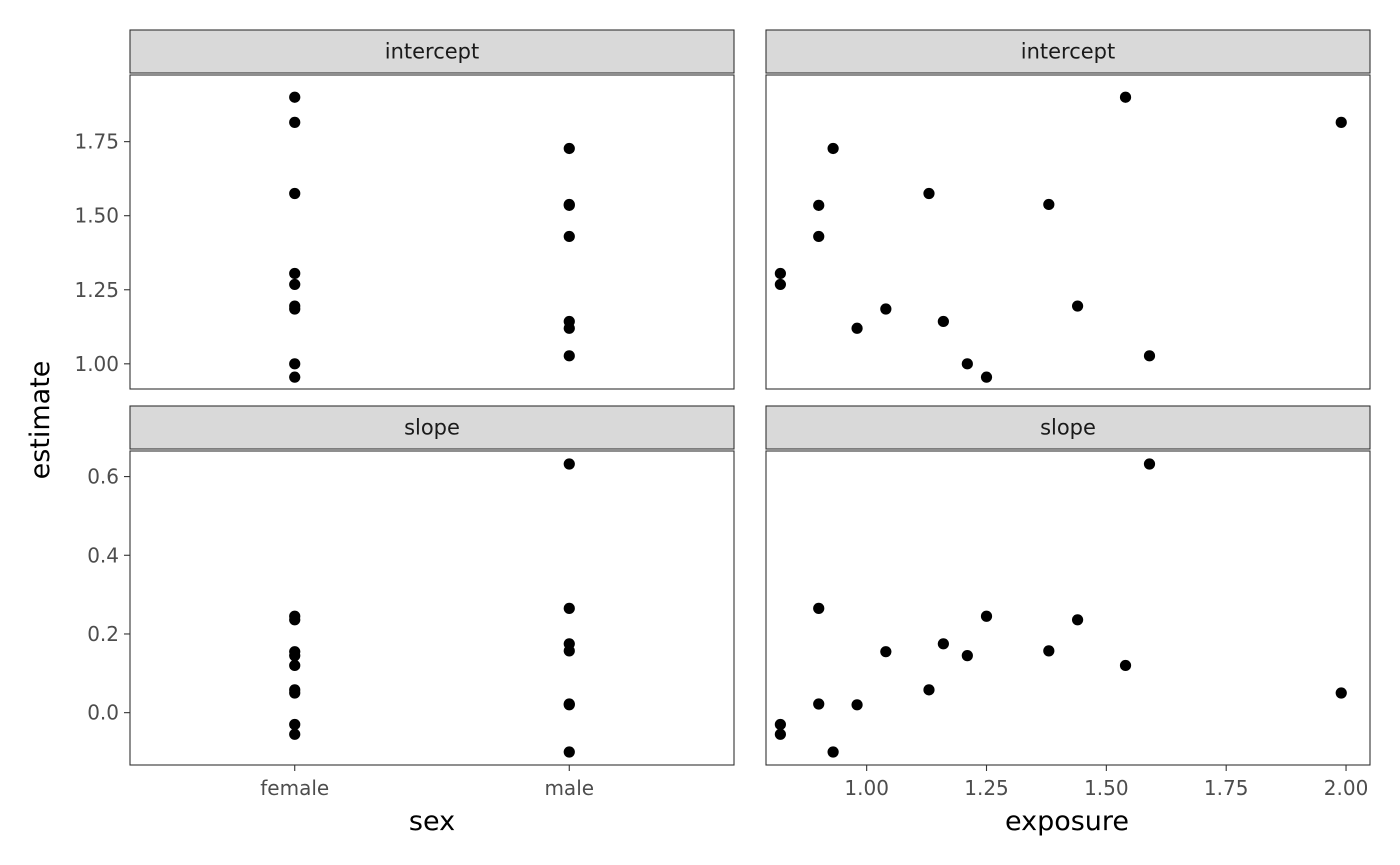 Image resolution: width=1400 pixels, height=865 pixels. I want to click on y-tick-label: 1.25, so click(96, 290).